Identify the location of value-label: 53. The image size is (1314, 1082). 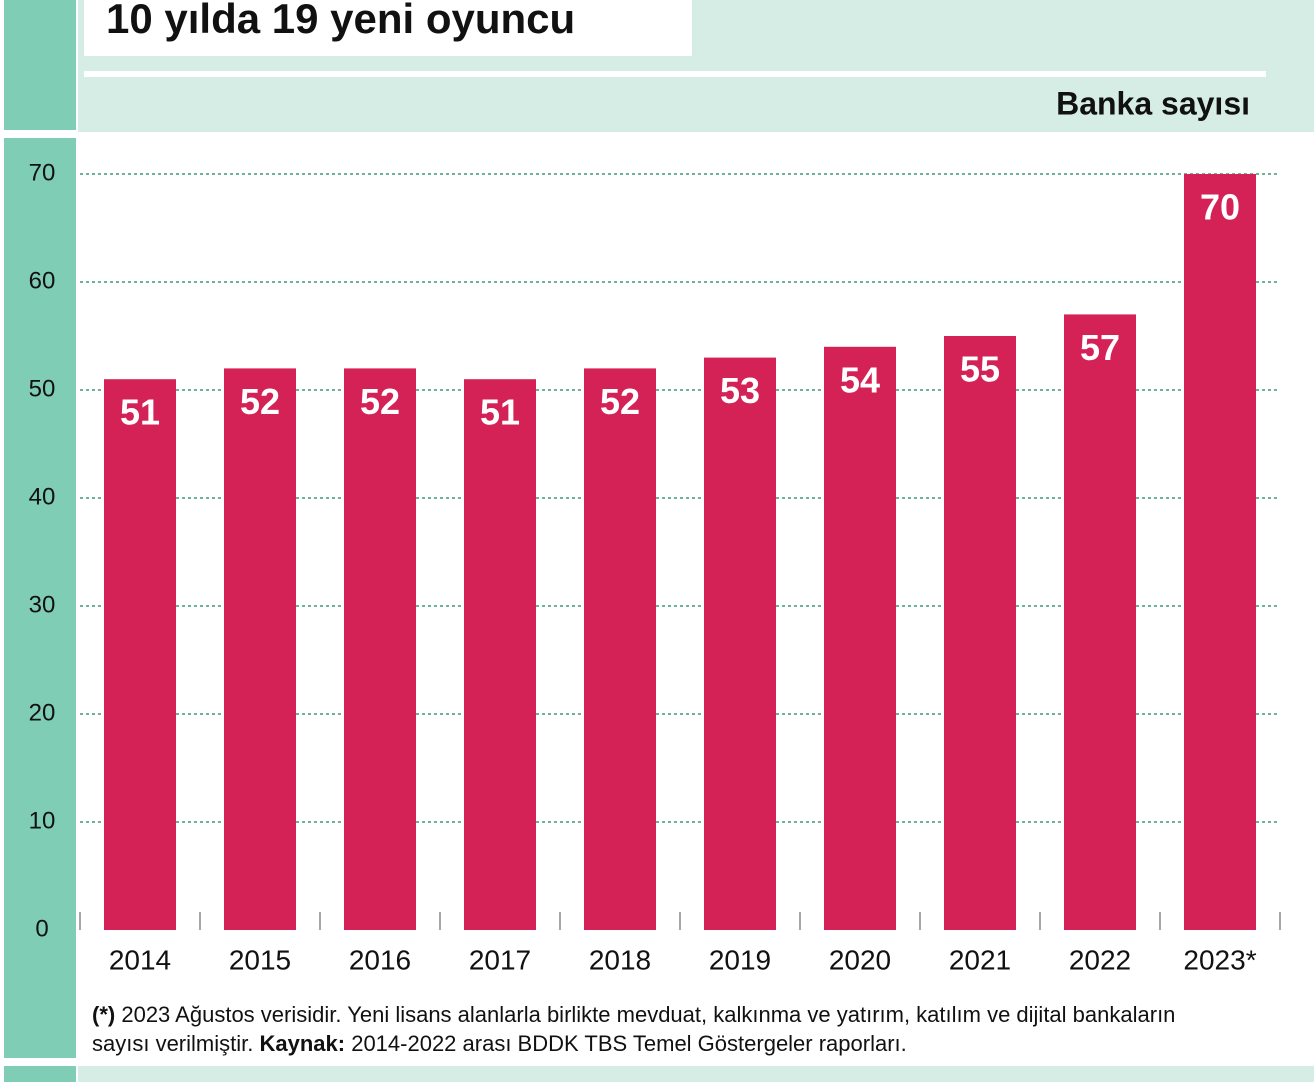
(740, 390).